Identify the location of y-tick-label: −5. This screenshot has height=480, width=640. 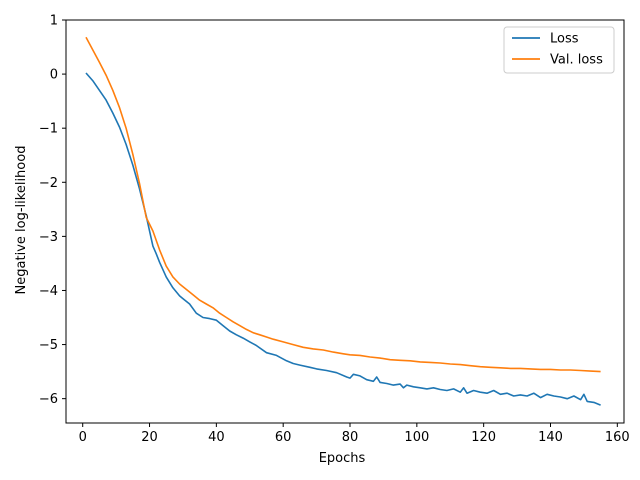
(48, 345).